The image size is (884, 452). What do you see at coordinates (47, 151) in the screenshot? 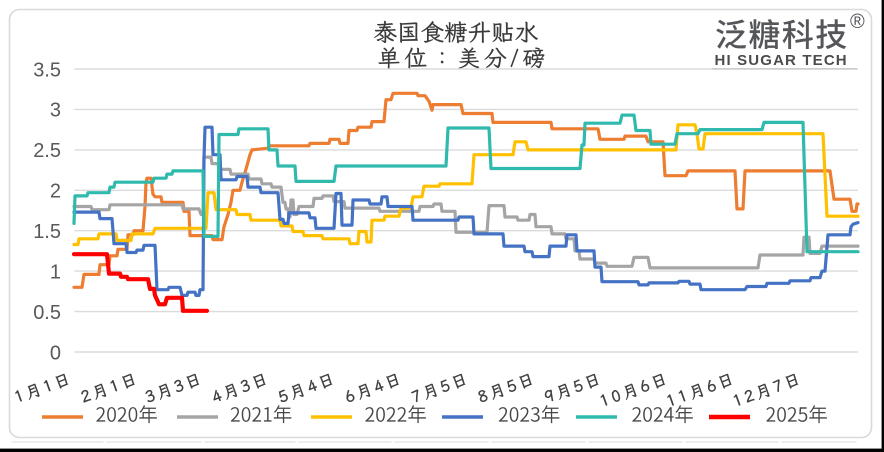
I see `svg-text: 2.5` at bounding box center [47, 151].